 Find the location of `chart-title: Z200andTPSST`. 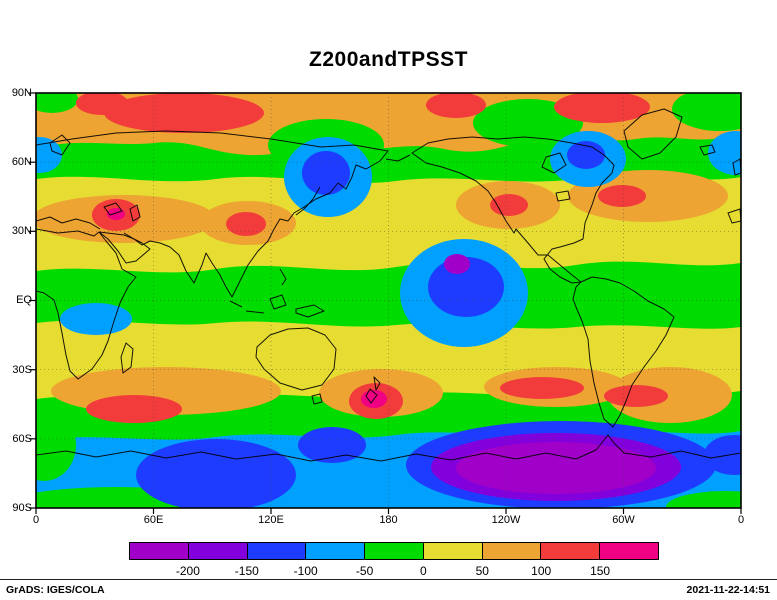

chart-title: Z200andTPSST is located at coordinates (388, 59).